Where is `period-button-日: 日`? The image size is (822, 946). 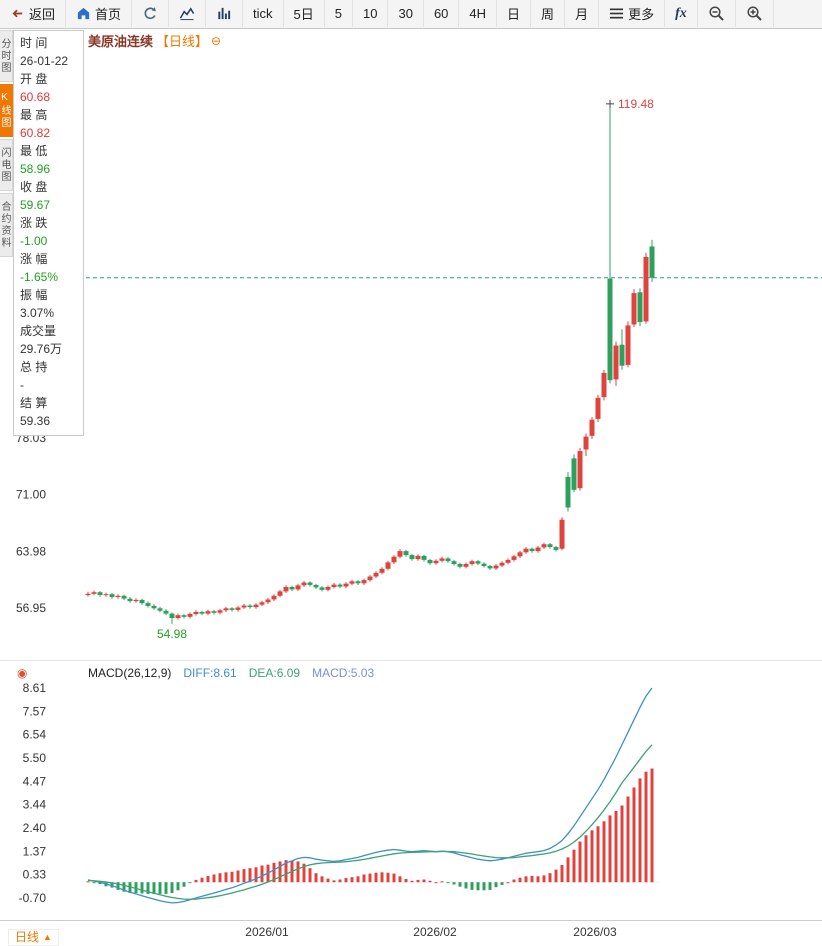 period-button-日: 日 is located at coordinates (514, 13).